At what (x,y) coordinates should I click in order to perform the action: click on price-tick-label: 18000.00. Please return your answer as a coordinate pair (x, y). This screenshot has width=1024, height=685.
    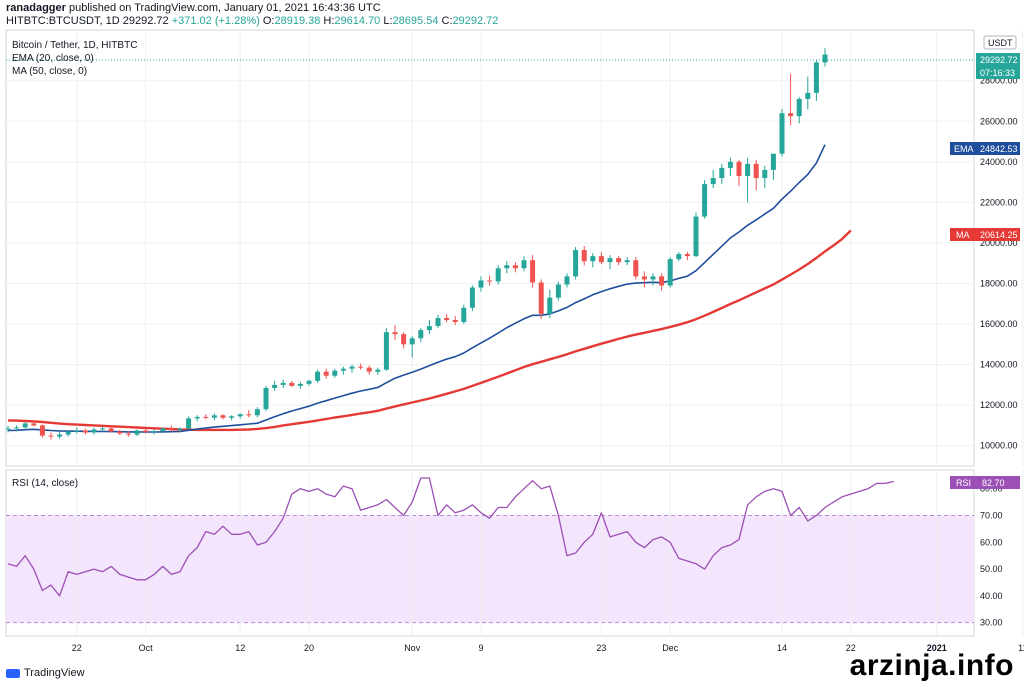
    Looking at the image, I should click on (999, 283).